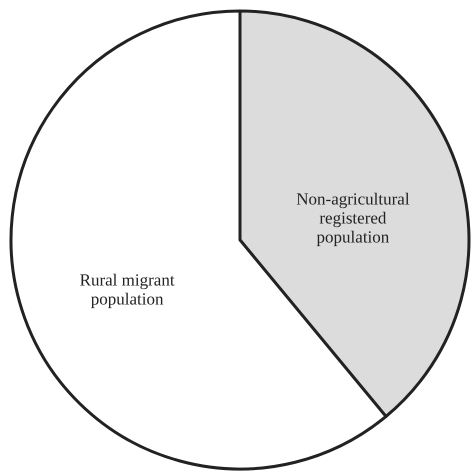  What do you see at coordinates (353, 217) in the screenshot?
I see `slice-label: Non-agricultural registered population` at bounding box center [353, 217].